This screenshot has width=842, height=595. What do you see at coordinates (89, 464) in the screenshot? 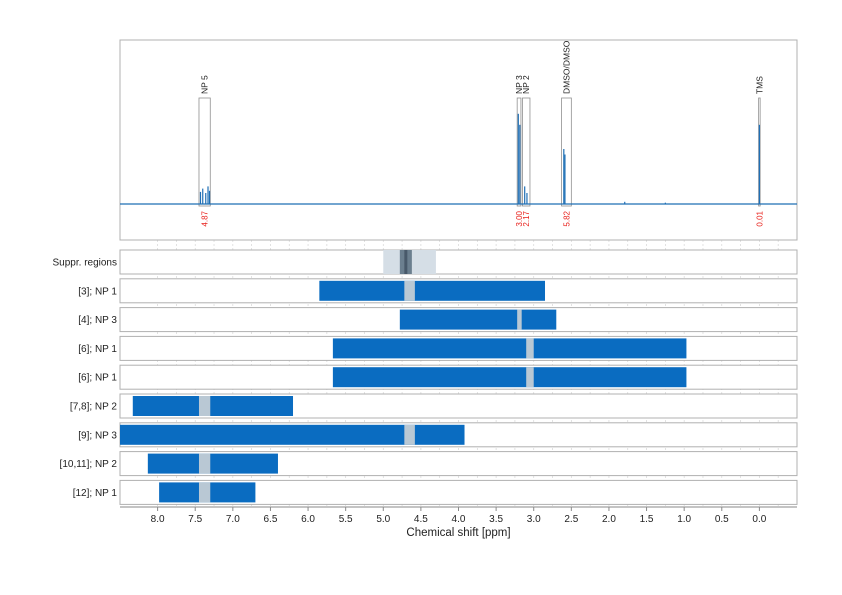
I see `row-label: [10,11]; NP 2` at bounding box center [89, 464].